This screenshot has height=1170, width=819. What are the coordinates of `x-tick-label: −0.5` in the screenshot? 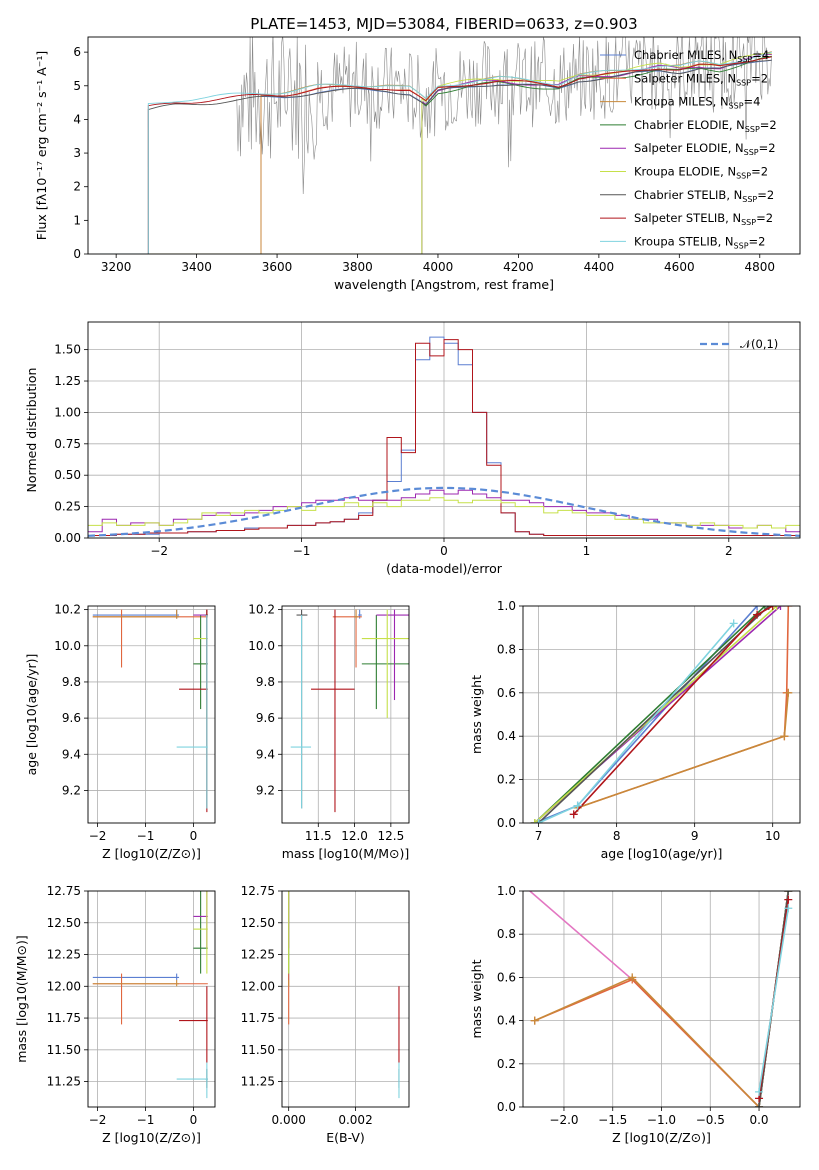 It's located at (710, 1120).